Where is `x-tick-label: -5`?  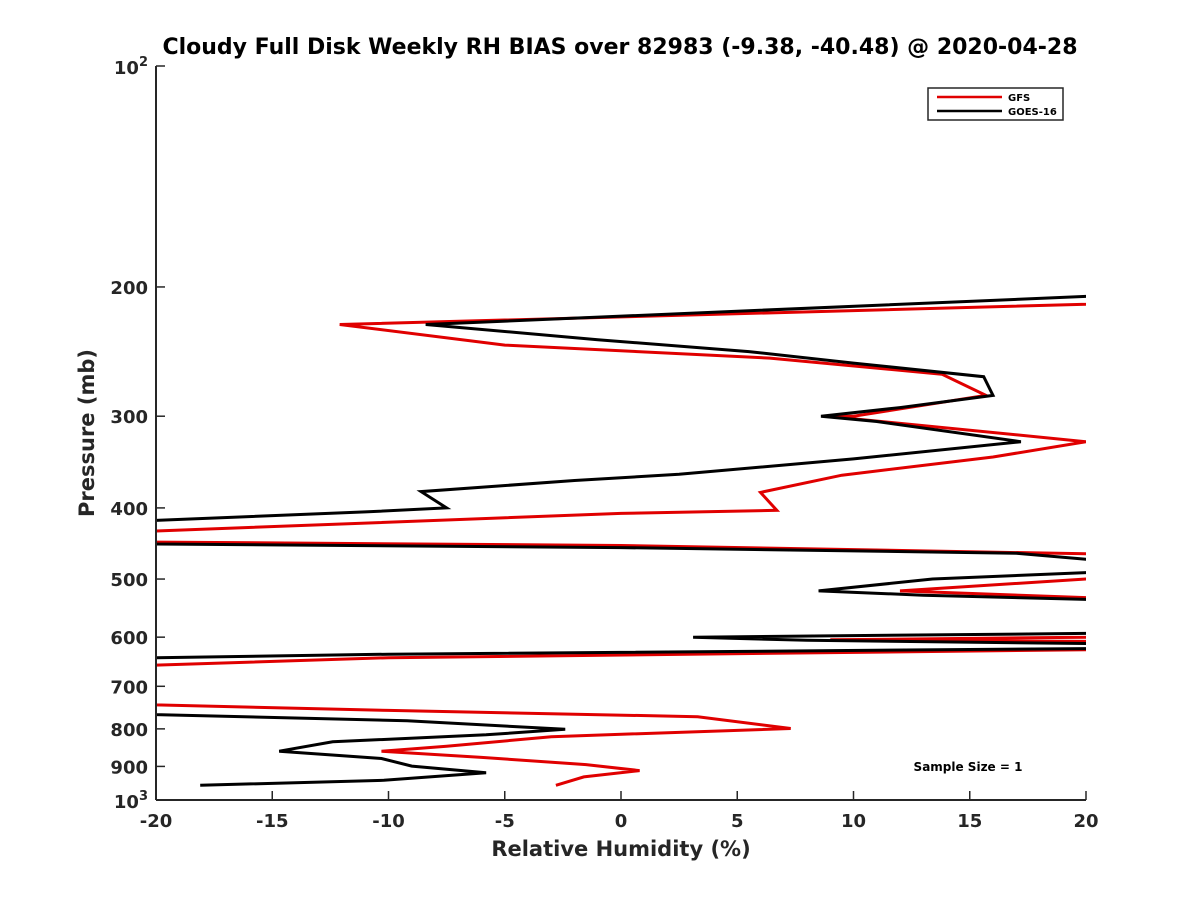 x-tick-label: -5 is located at coordinates (505, 821).